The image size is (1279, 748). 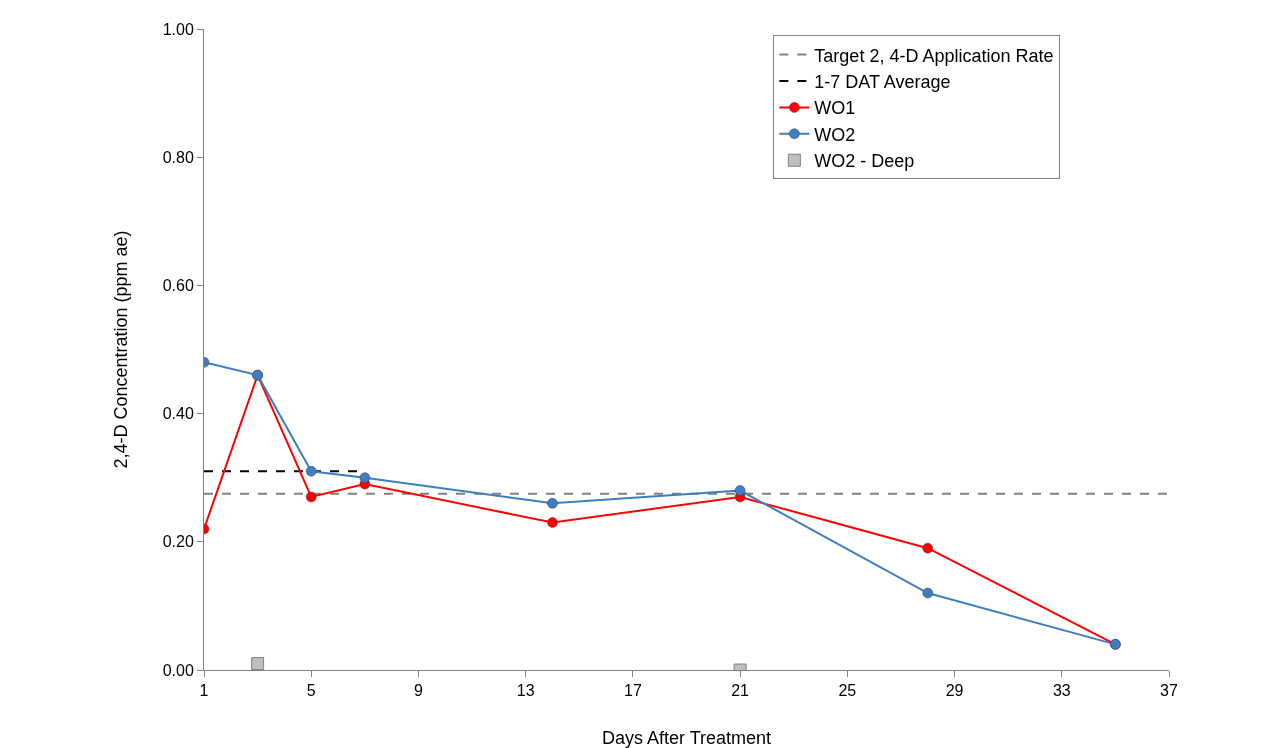 What do you see at coordinates (311, 691) in the screenshot?
I see `x-tick-label: 5` at bounding box center [311, 691].